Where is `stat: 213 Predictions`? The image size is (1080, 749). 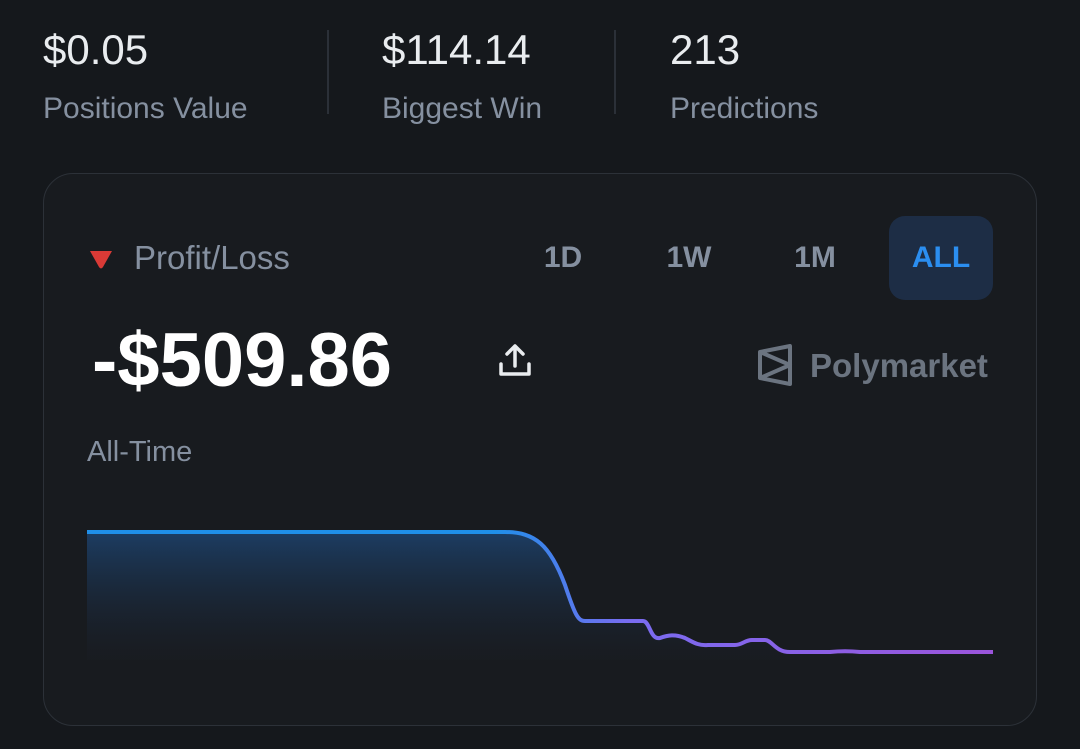
stat: 213 Predictions is located at coordinates (744, 76).